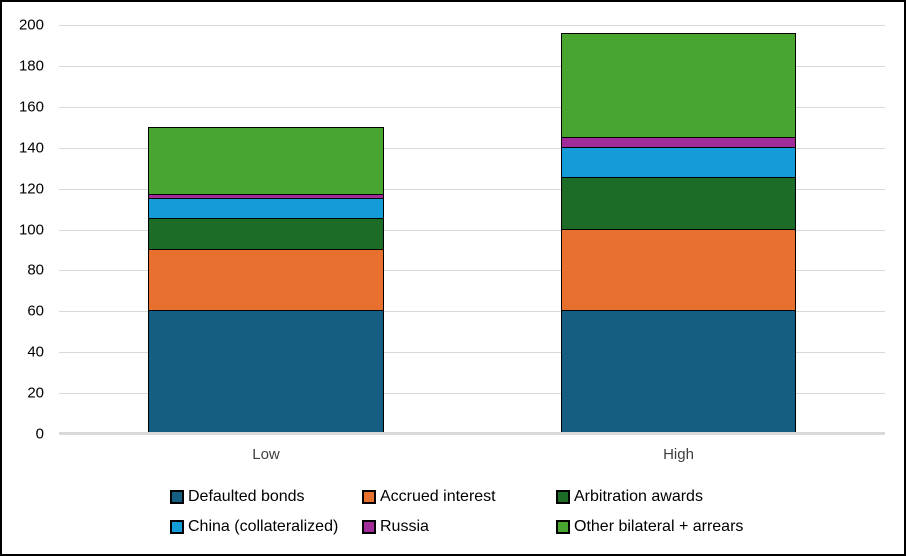 The width and height of the screenshot is (906, 556). I want to click on y-tick-label: 140, so click(31, 148).